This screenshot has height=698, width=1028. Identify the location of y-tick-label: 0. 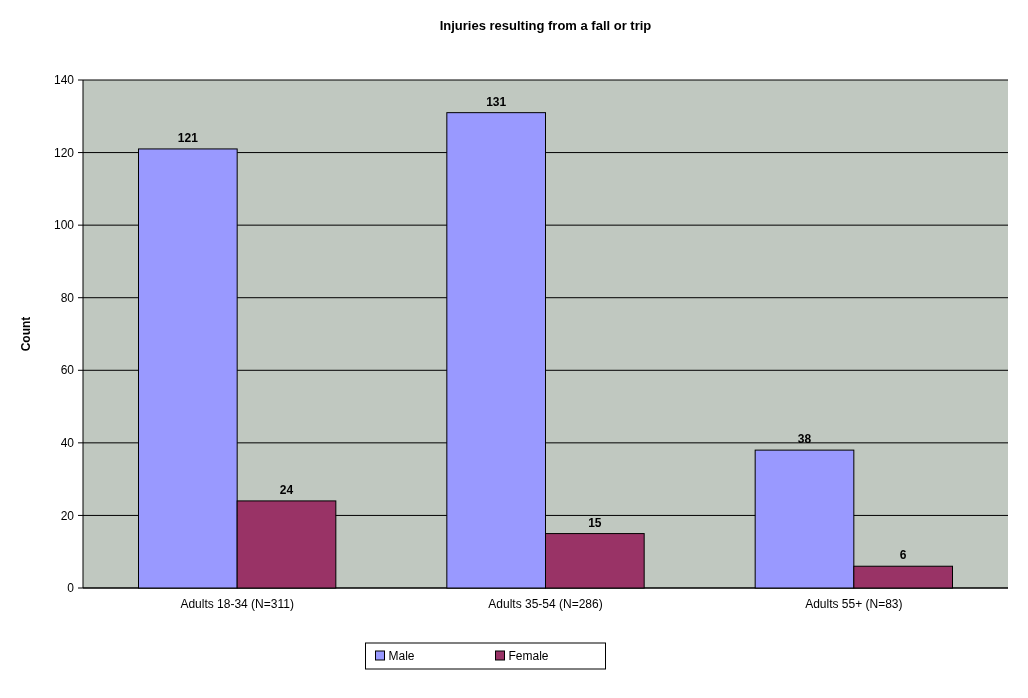
(71, 588).